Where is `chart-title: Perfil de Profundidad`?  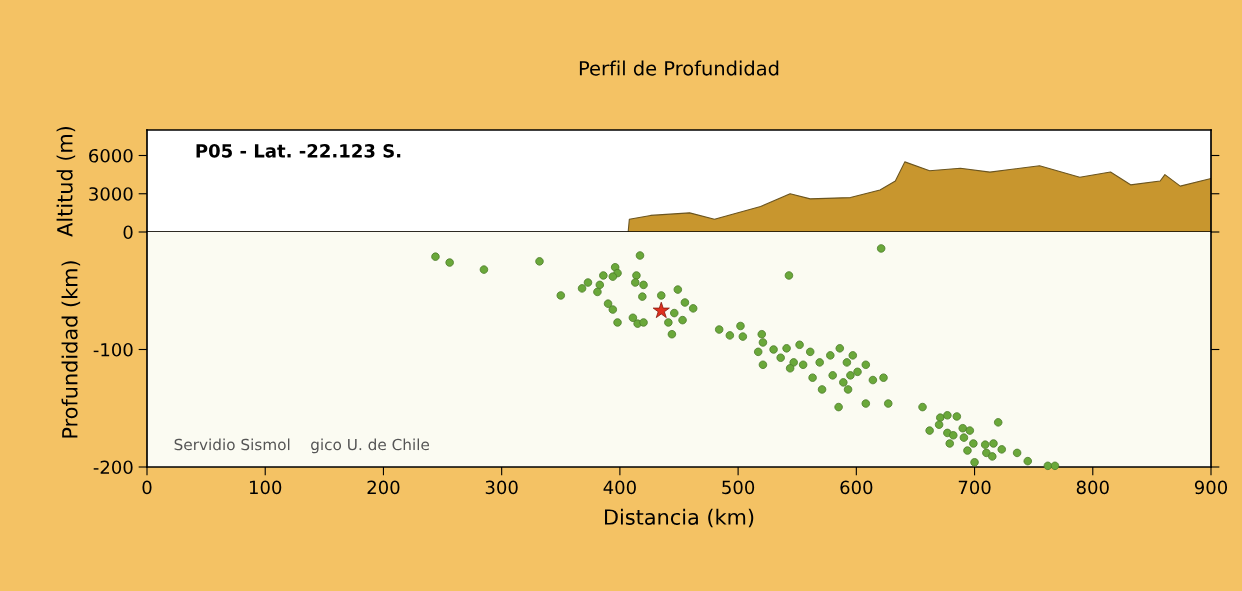
chart-title: Perfil de Profundidad is located at coordinates (679, 68).